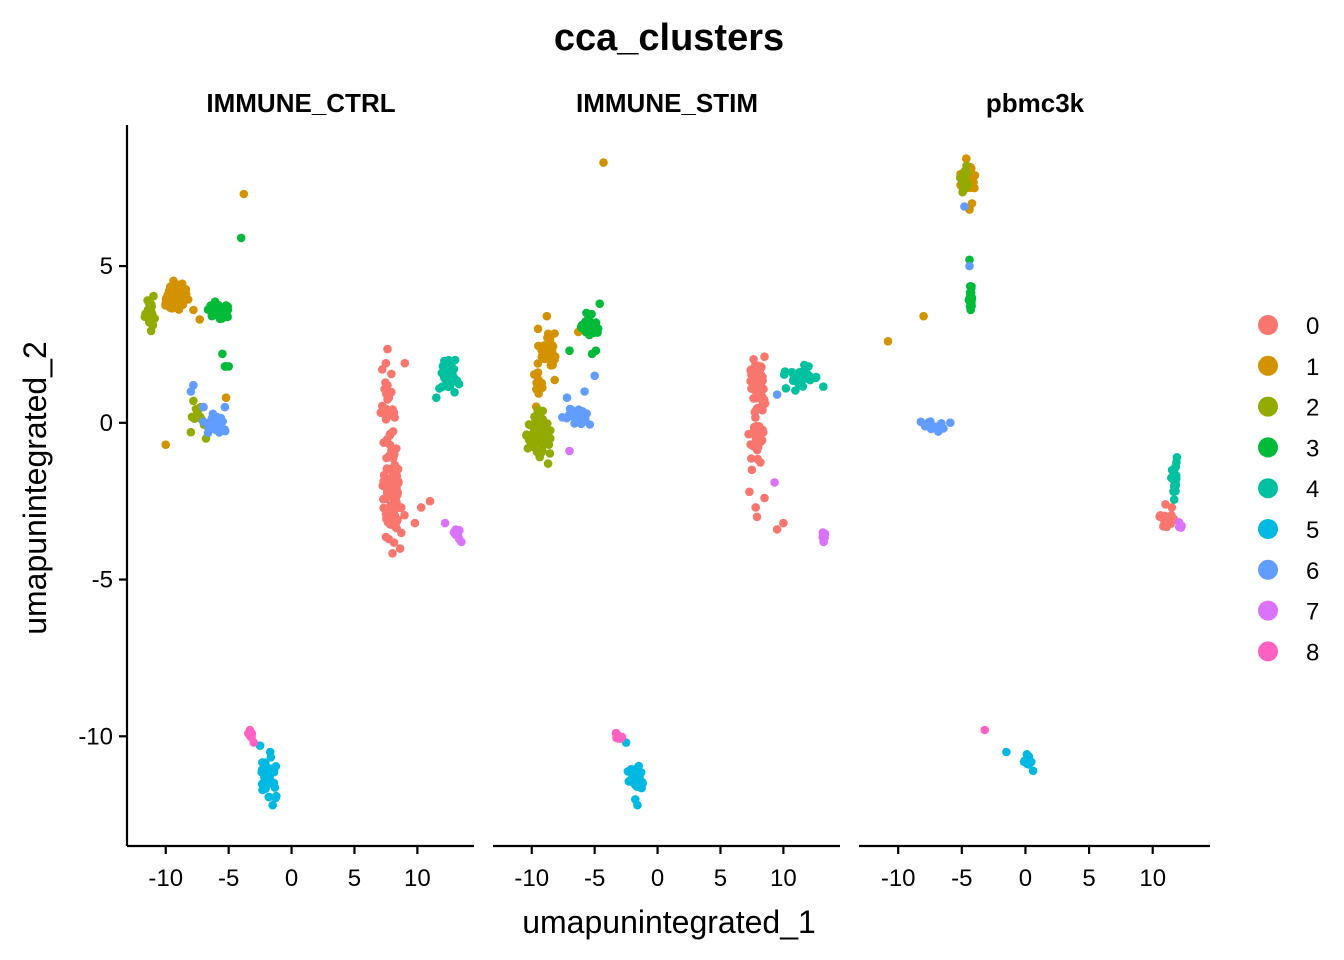 Image resolution: width=1344 pixels, height=960 pixels. I want to click on y-tick-label: -10, so click(95, 736).